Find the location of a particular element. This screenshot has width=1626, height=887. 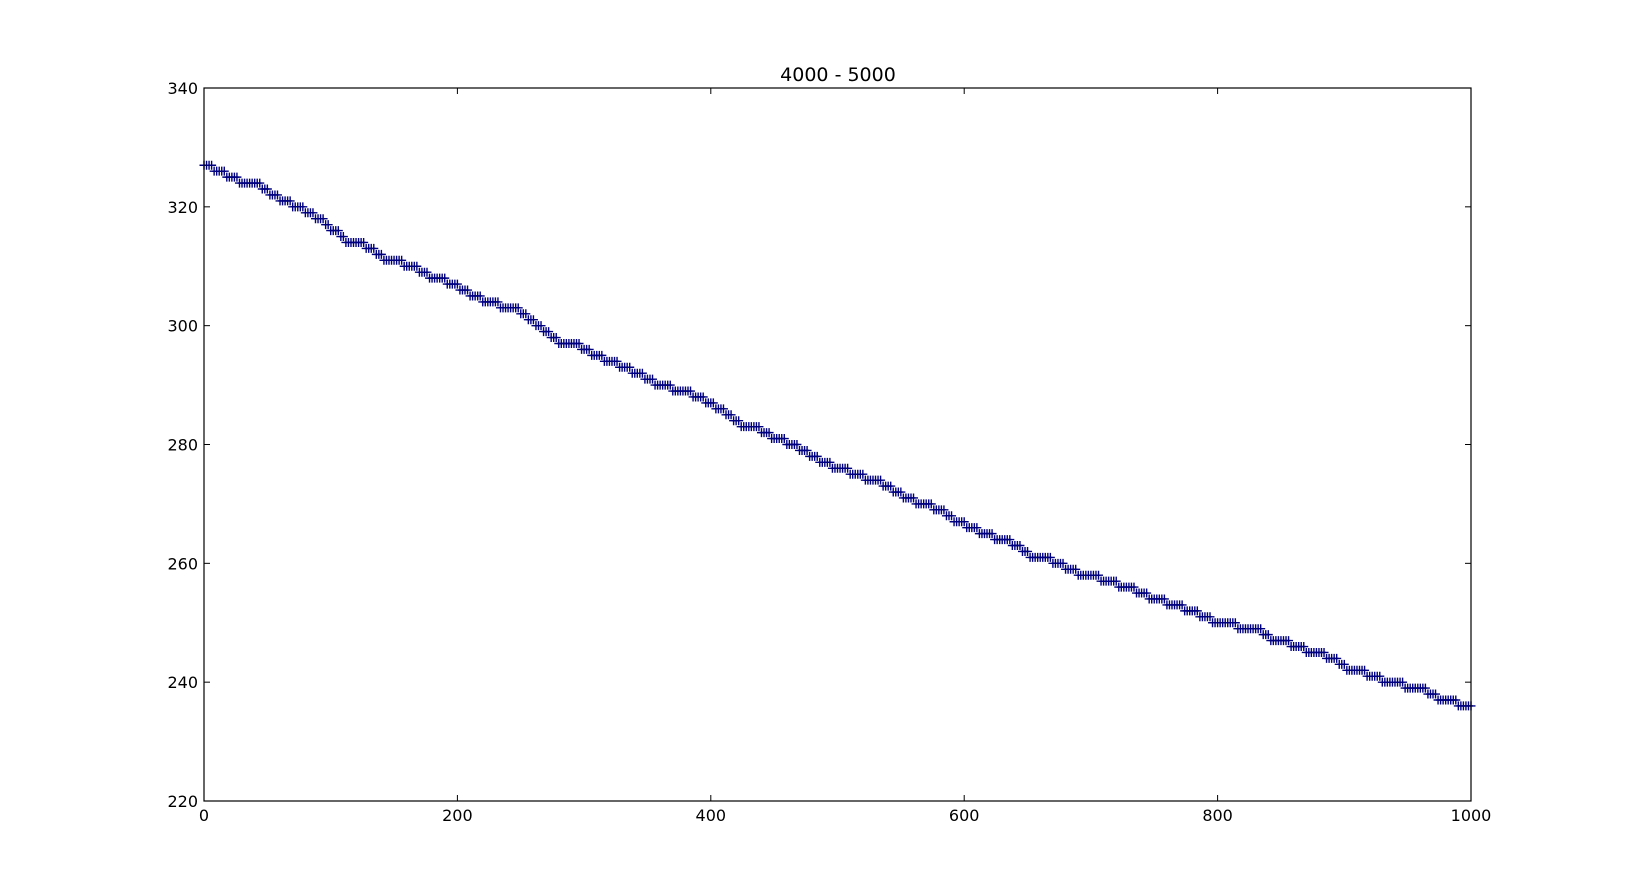

y-tick-label: 280 is located at coordinates (182, 445).